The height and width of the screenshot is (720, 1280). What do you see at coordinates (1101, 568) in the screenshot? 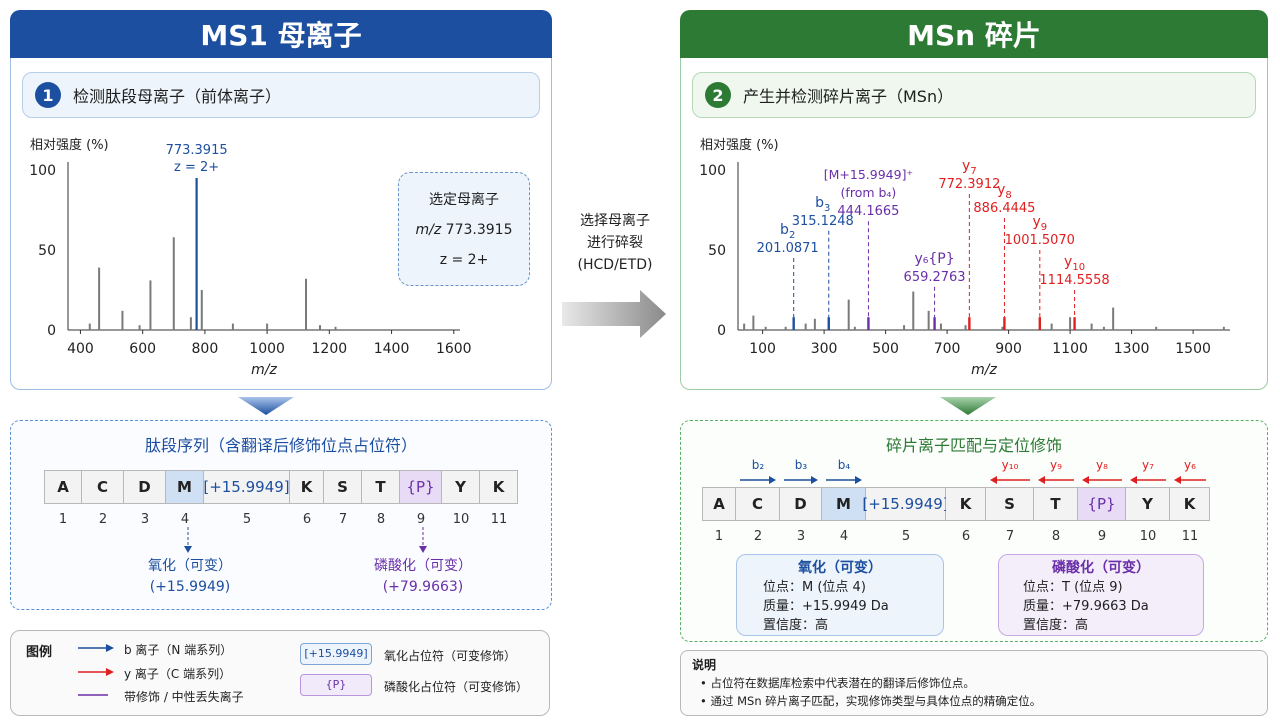
I see `phospho-site-title: 磷酸化（可变）` at bounding box center [1101, 568].